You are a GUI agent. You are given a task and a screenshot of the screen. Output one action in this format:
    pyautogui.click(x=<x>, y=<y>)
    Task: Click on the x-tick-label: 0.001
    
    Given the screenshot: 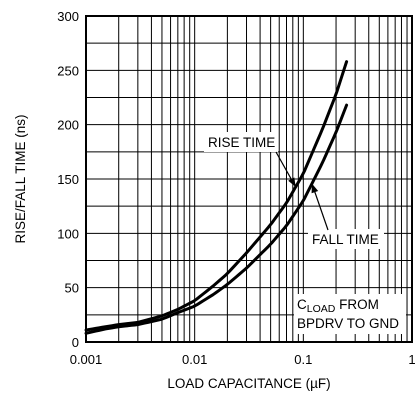 What is the action you would take?
    pyautogui.click(x=86, y=359)
    